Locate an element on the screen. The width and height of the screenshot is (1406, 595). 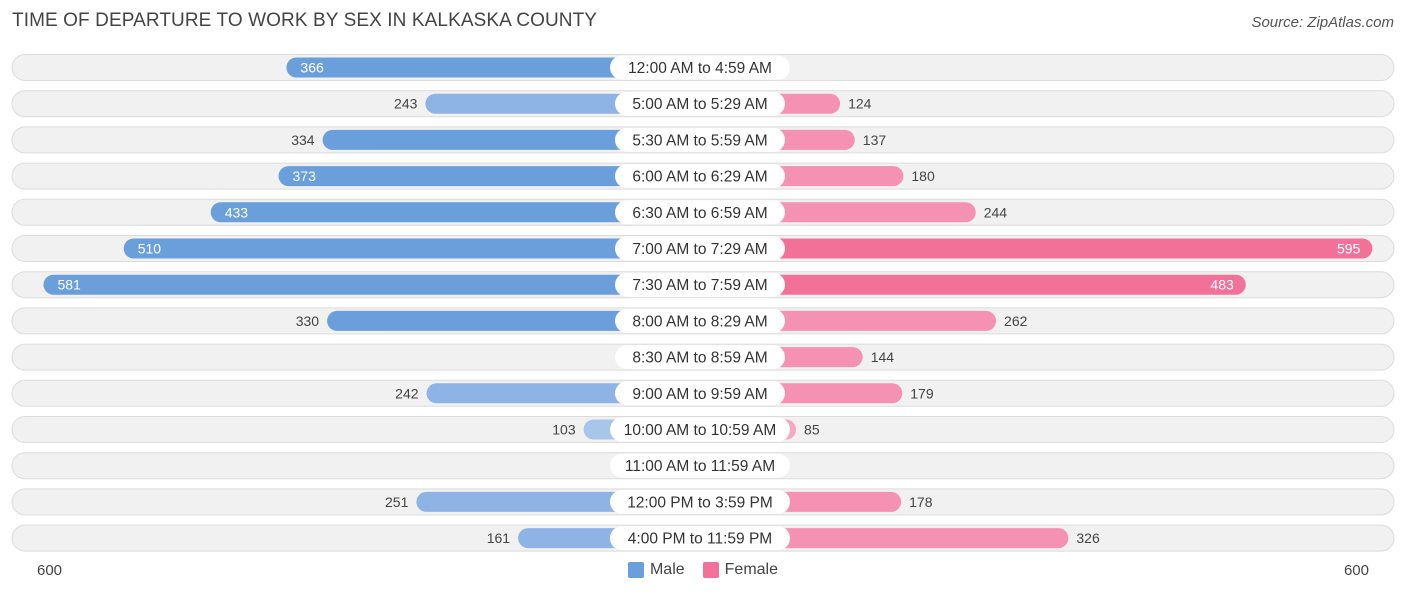
category-label: 11:00 AM to 11:59 AM is located at coordinates (700, 466).